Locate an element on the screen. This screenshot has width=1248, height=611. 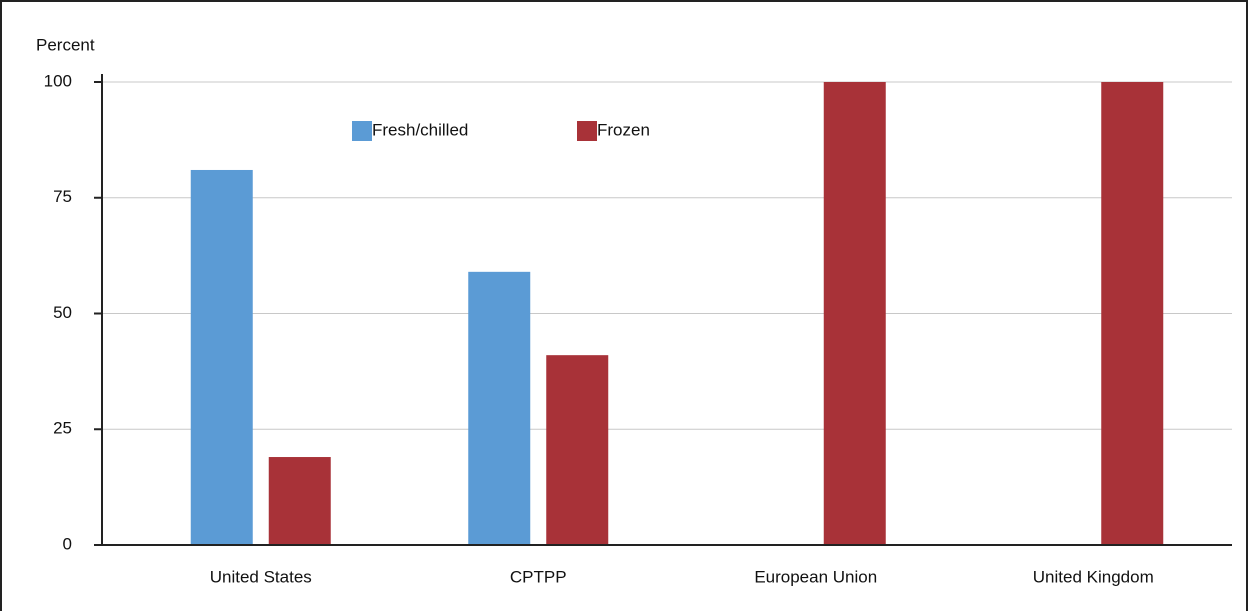
legend-label: Fresh/chilled is located at coordinates (420, 129).